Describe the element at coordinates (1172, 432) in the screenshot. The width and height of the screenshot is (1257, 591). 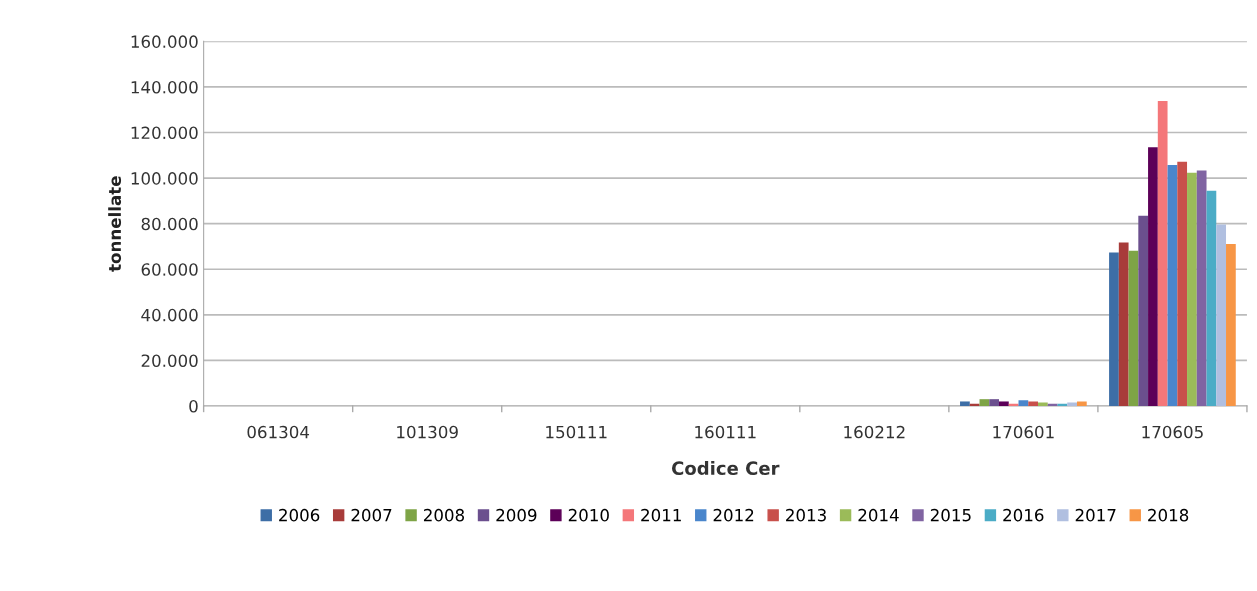
I see `x-tick-label: 170605` at that location.